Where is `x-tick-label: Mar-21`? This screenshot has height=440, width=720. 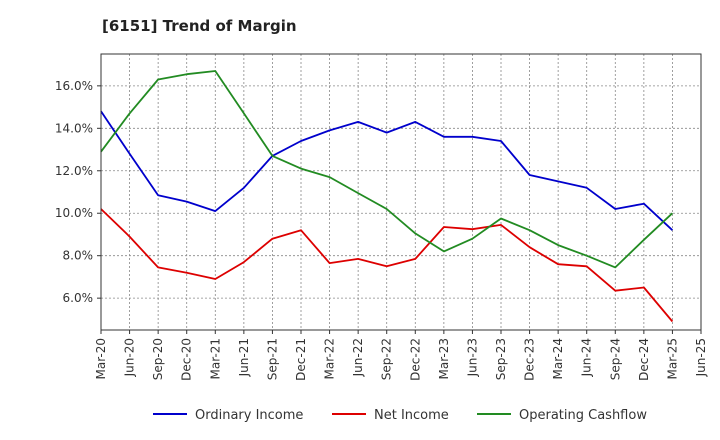 x-tick-label: Mar-21 is located at coordinates (215, 358).